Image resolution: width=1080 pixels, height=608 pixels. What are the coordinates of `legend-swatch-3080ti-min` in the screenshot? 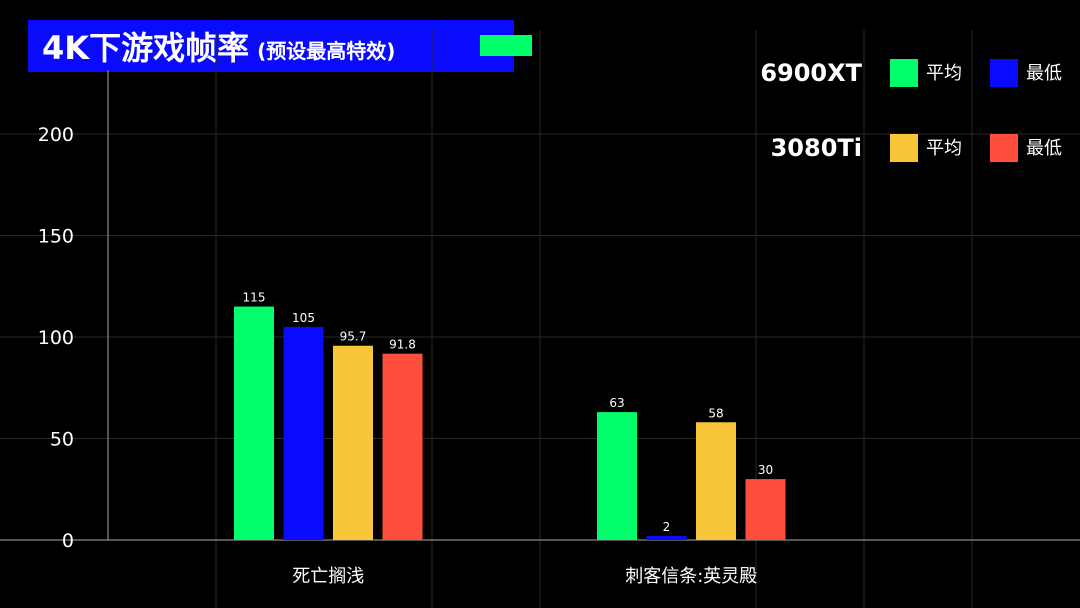 It's located at (1004, 148).